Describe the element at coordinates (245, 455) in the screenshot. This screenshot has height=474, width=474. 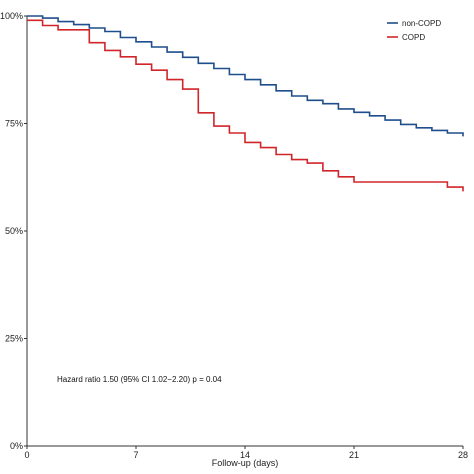
I see `x-tick-label: 14` at that location.